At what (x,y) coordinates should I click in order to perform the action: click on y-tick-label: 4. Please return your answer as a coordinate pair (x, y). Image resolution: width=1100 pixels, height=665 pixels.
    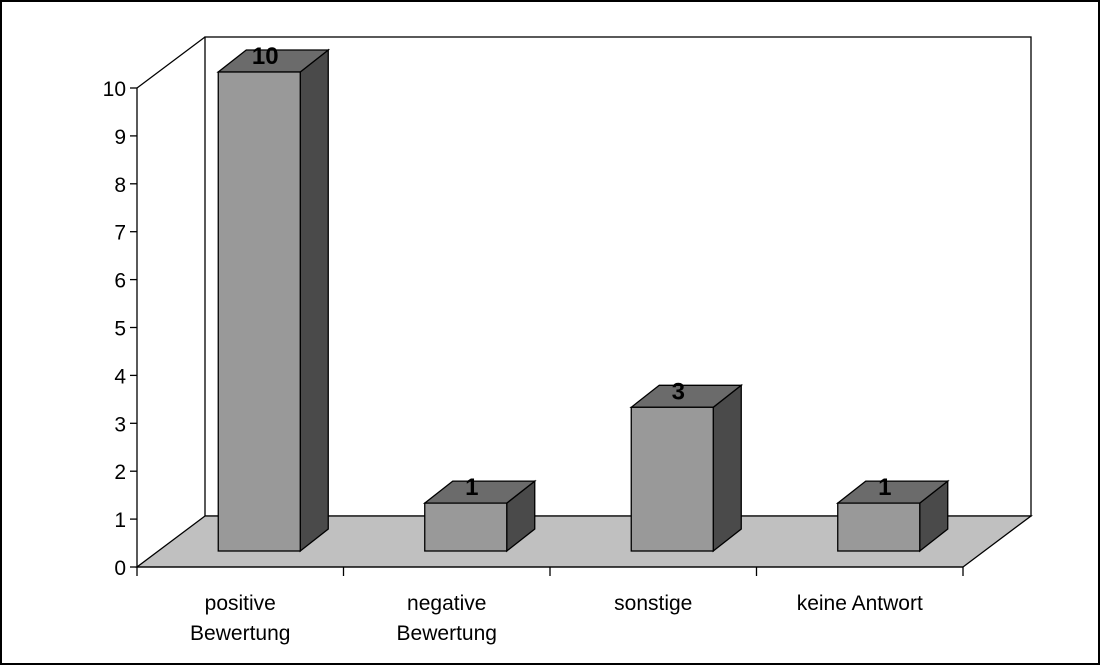
    Looking at the image, I should click on (120, 376).